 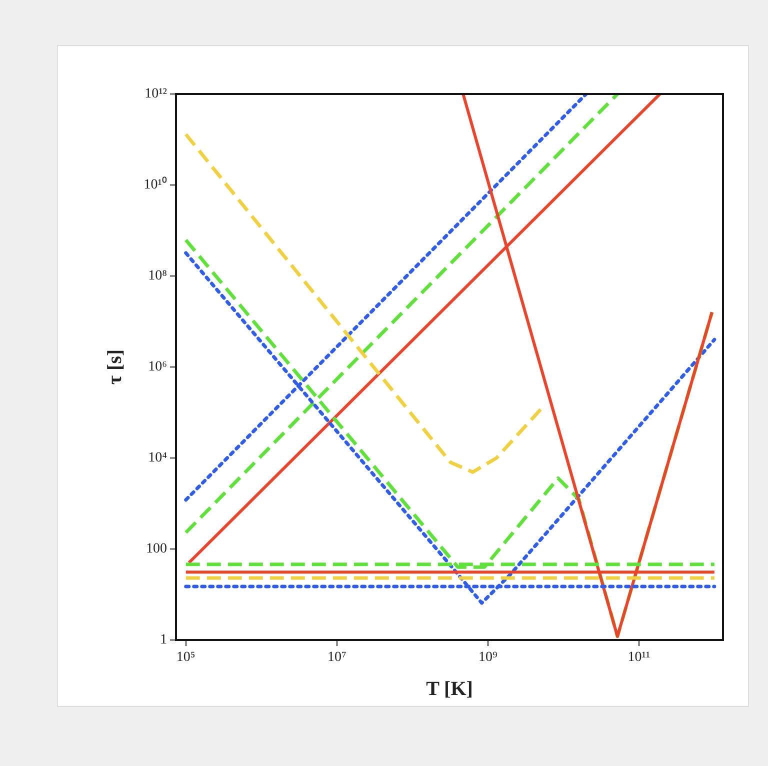 I want to click on y-tick-label: 10¹², so click(x=155, y=94).